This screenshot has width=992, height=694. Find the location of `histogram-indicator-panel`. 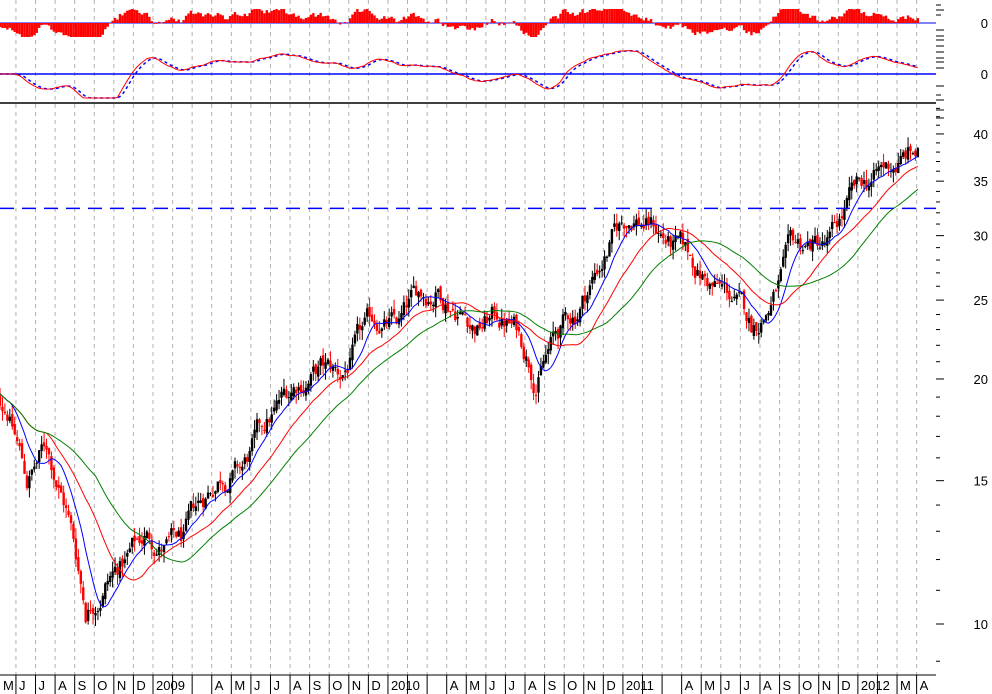

histogram-indicator-panel is located at coordinates (468, 23).